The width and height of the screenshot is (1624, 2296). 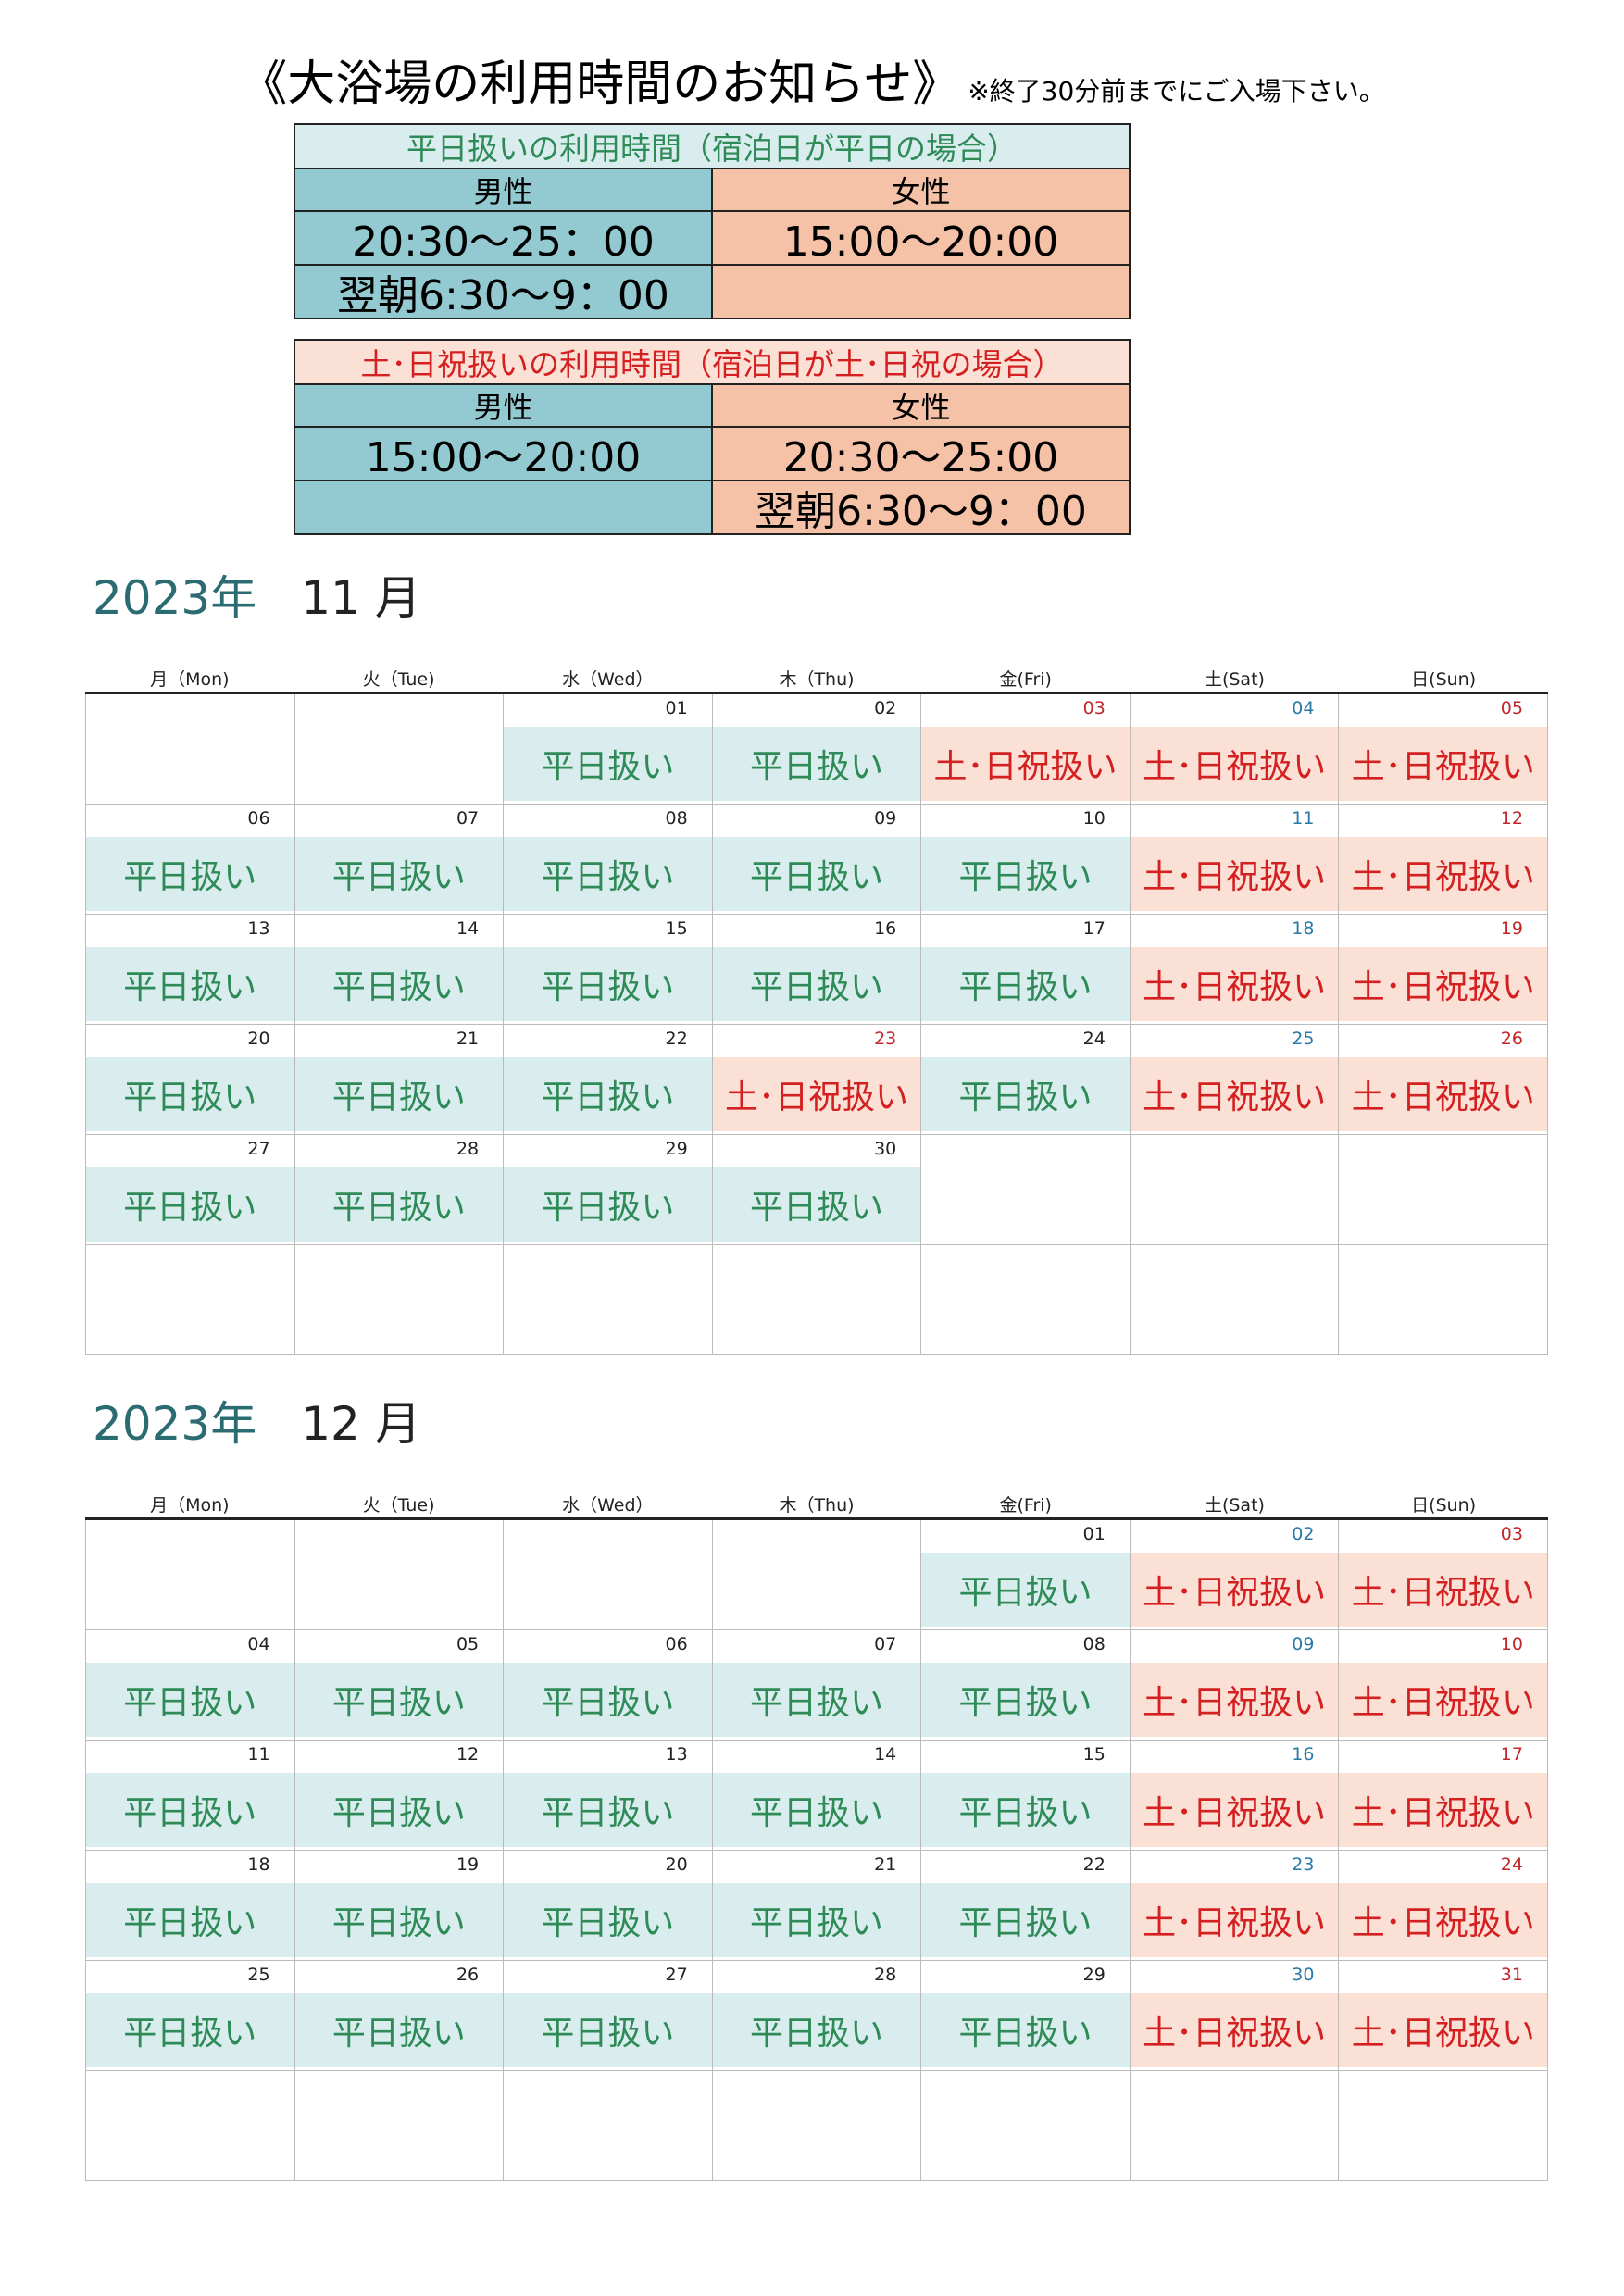 I want to click on day-cell: 05 土･日祝扱い, so click(x=1443, y=749).